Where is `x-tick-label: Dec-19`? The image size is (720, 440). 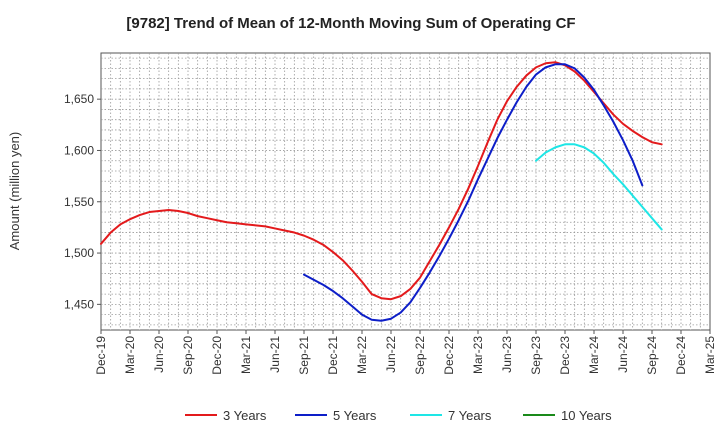 x-tick-label: Dec-19 is located at coordinates (101, 355).